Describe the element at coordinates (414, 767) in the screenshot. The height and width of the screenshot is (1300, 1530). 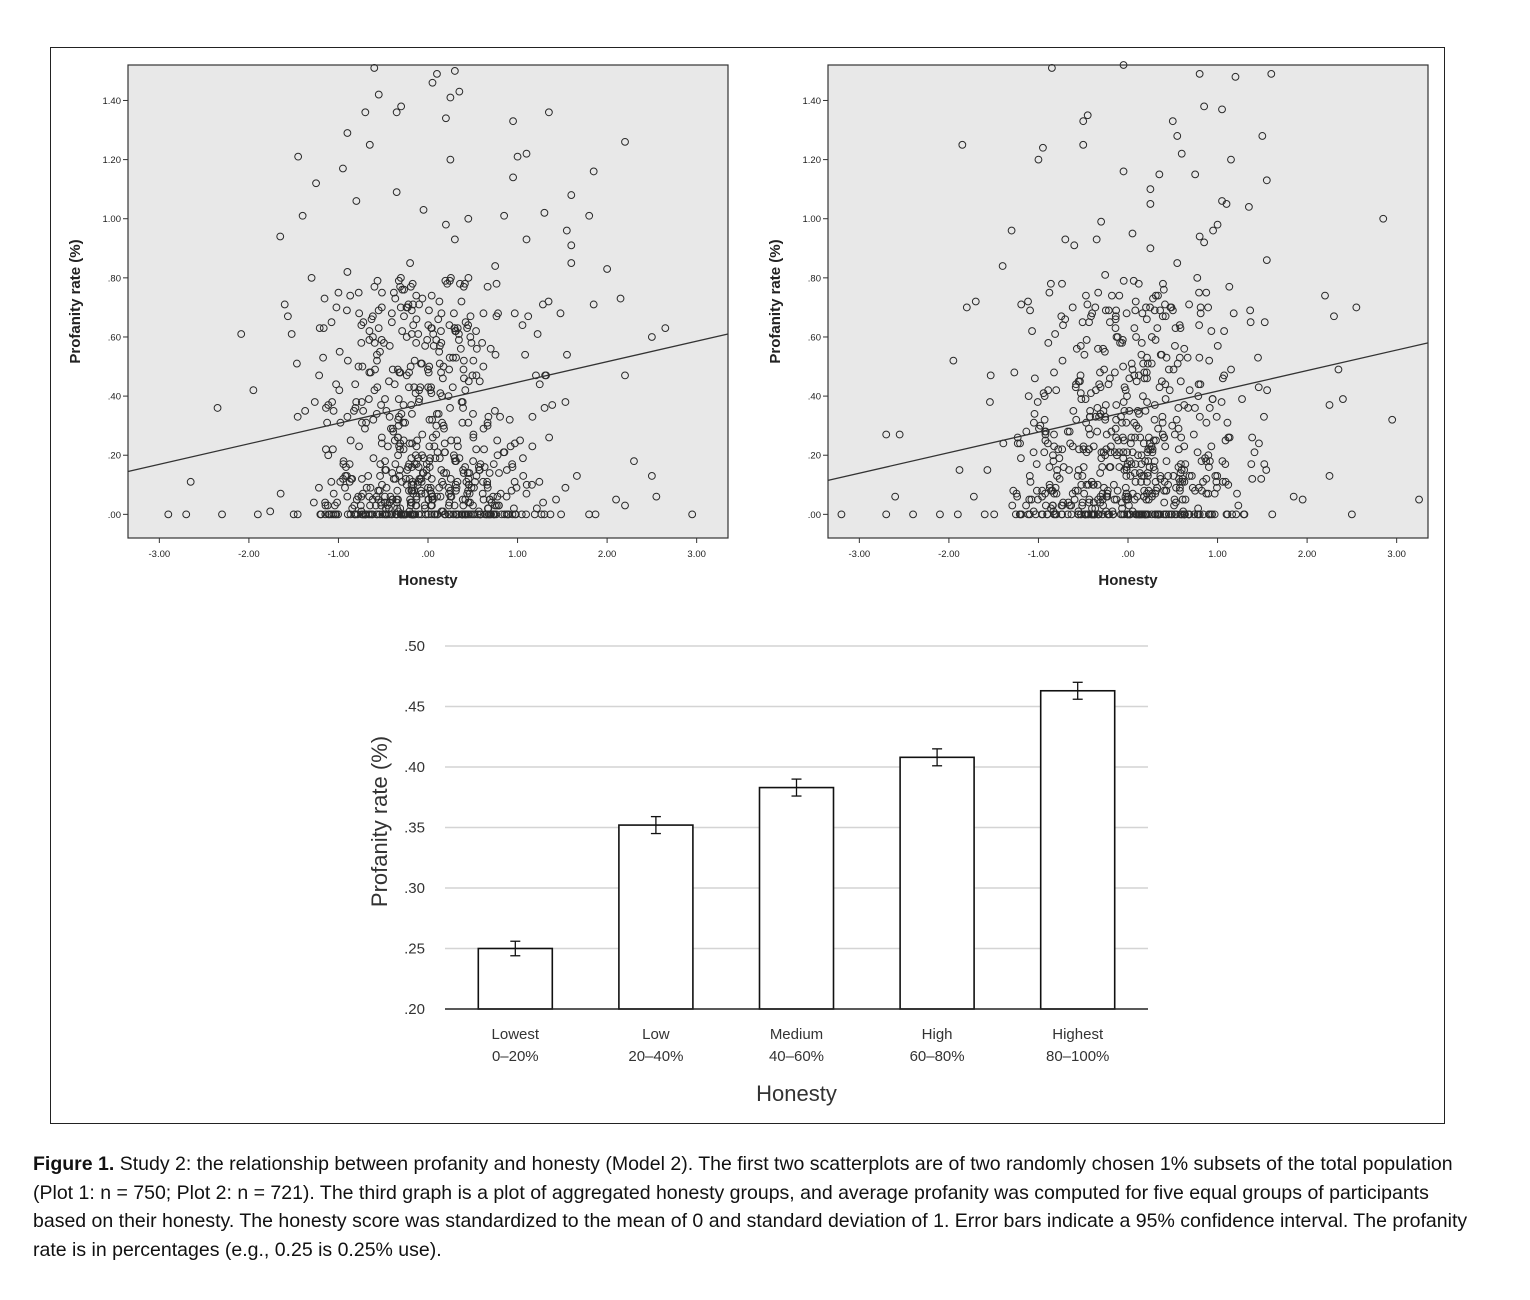
I see `y-tick-label: .40` at that location.